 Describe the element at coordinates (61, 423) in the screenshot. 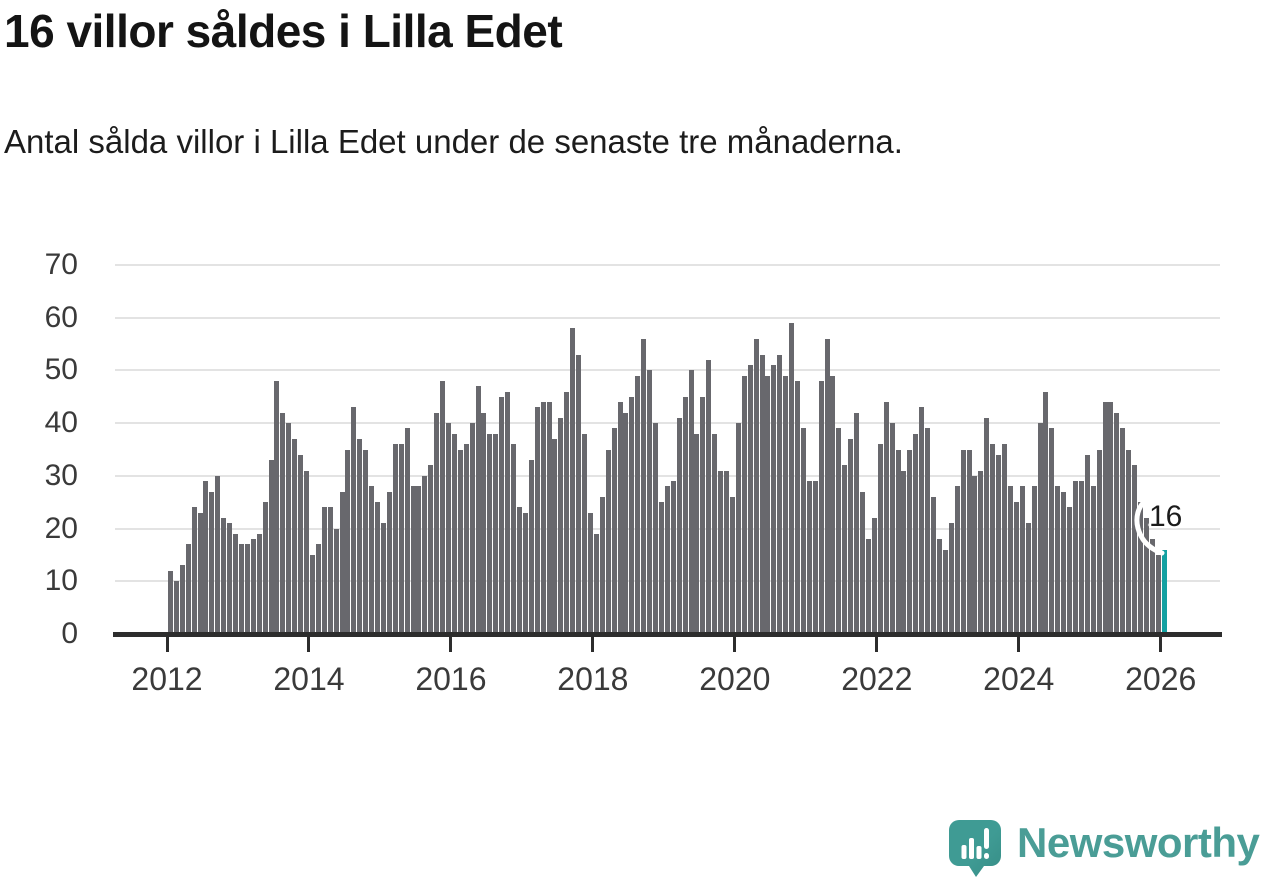

I see `y-tick-label: 40` at that location.